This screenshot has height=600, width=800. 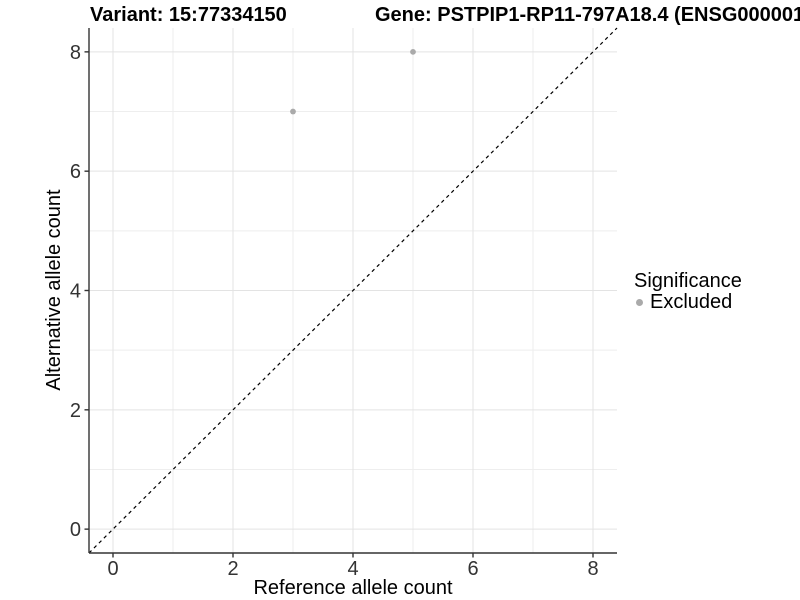 What do you see at coordinates (353, 588) in the screenshot?
I see `x-axis-title: Reference allele count` at bounding box center [353, 588].